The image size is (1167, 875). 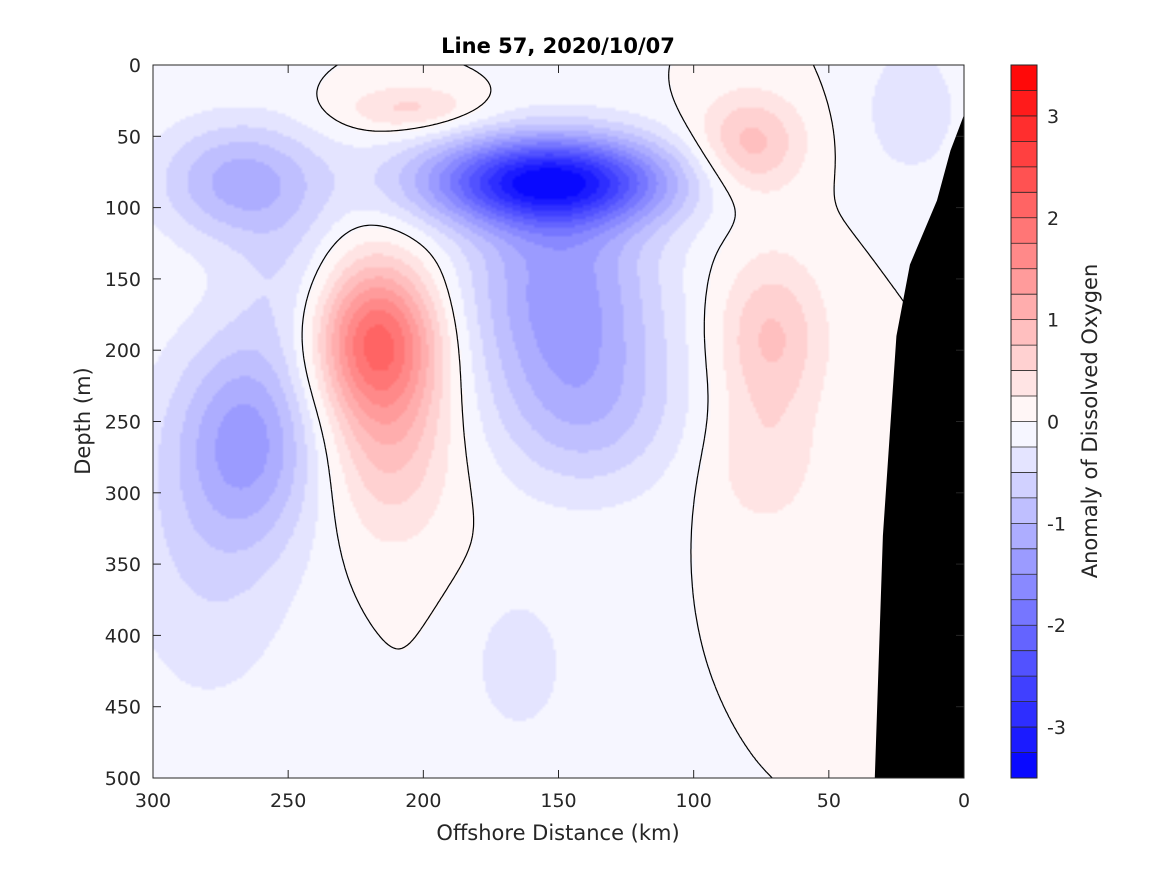 I want to click on colorbar-tick-label: 2, so click(x=1053, y=219).